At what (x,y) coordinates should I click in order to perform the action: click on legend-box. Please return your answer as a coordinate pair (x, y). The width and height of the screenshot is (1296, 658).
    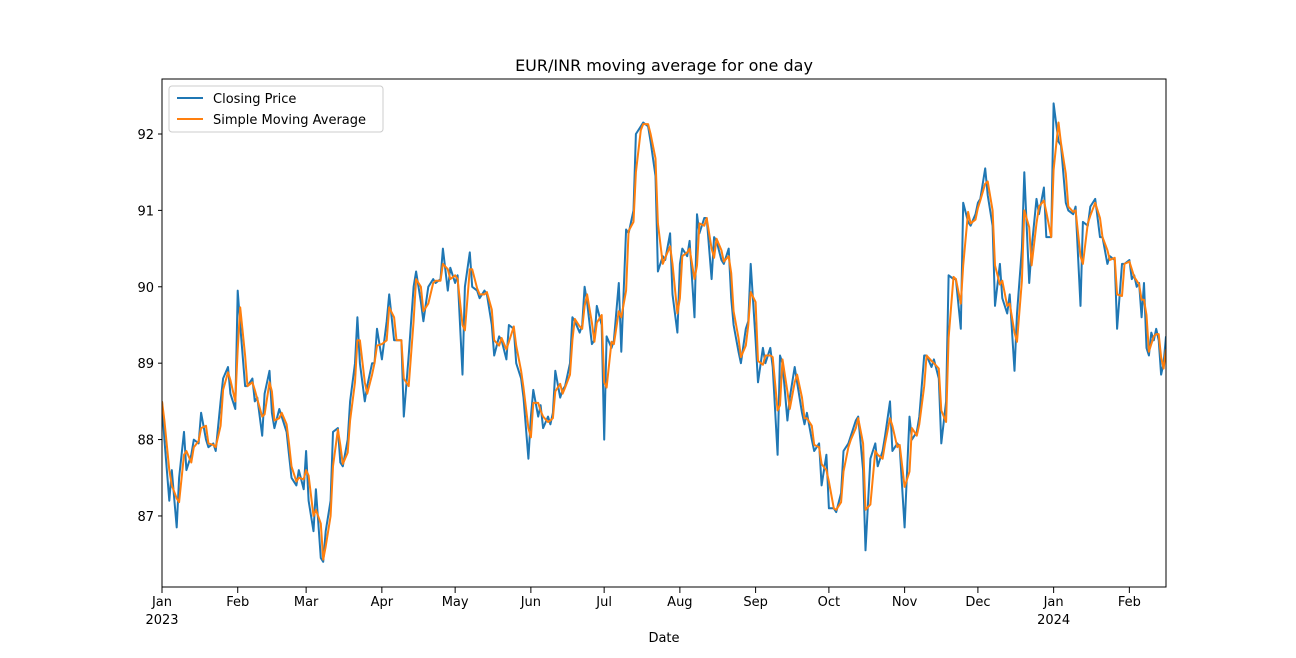
    Looking at the image, I should click on (276, 109).